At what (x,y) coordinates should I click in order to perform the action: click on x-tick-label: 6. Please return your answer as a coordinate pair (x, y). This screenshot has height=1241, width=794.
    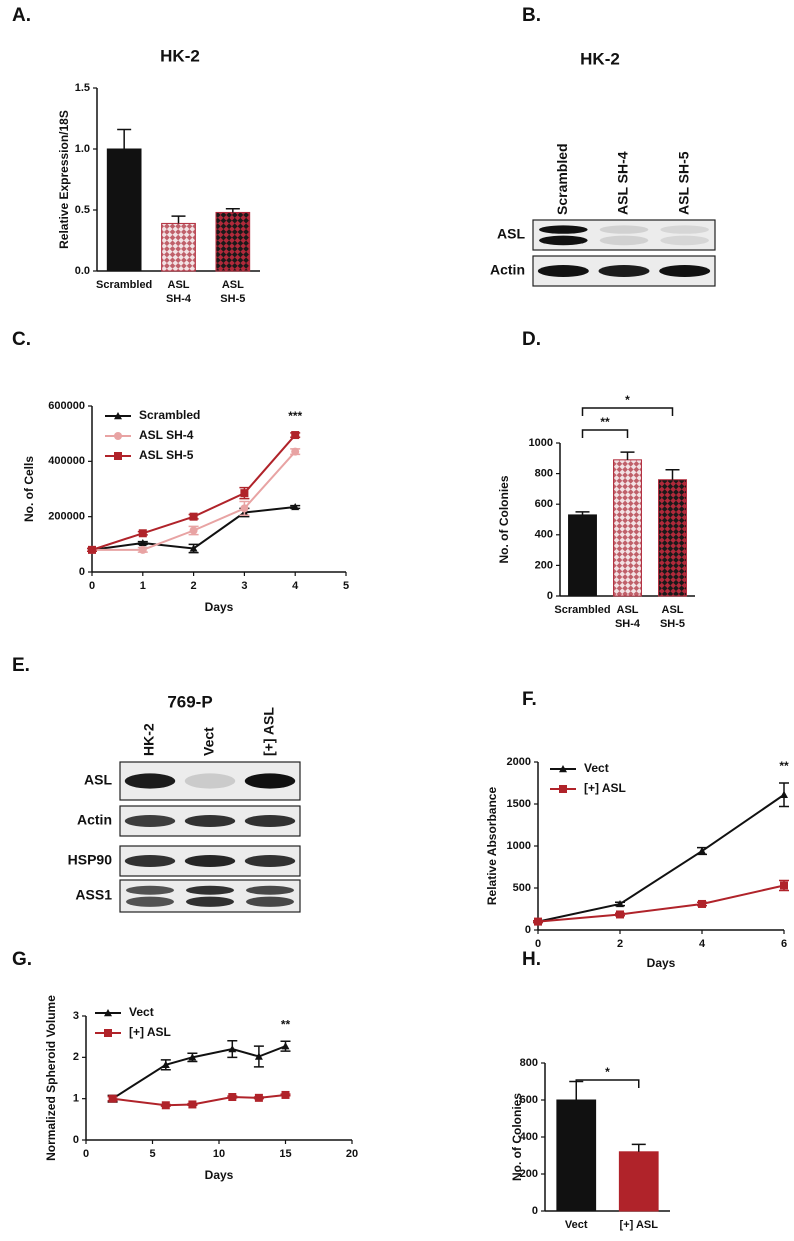
    Looking at the image, I should click on (784, 944).